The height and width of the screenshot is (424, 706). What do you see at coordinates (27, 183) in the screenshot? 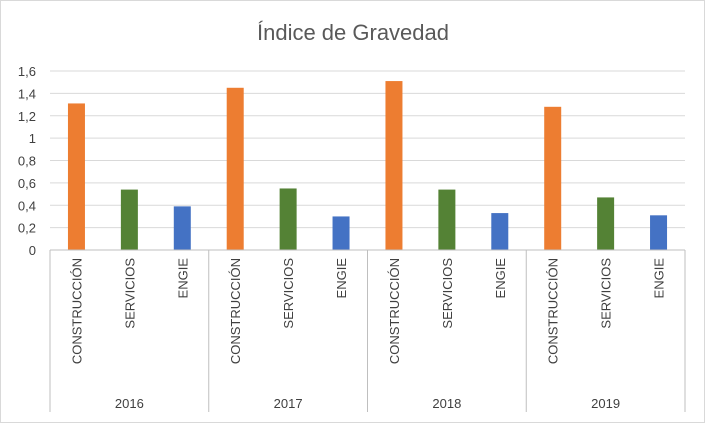
I see `y-tick-label: 0,6` at bounding box center [27, 183].